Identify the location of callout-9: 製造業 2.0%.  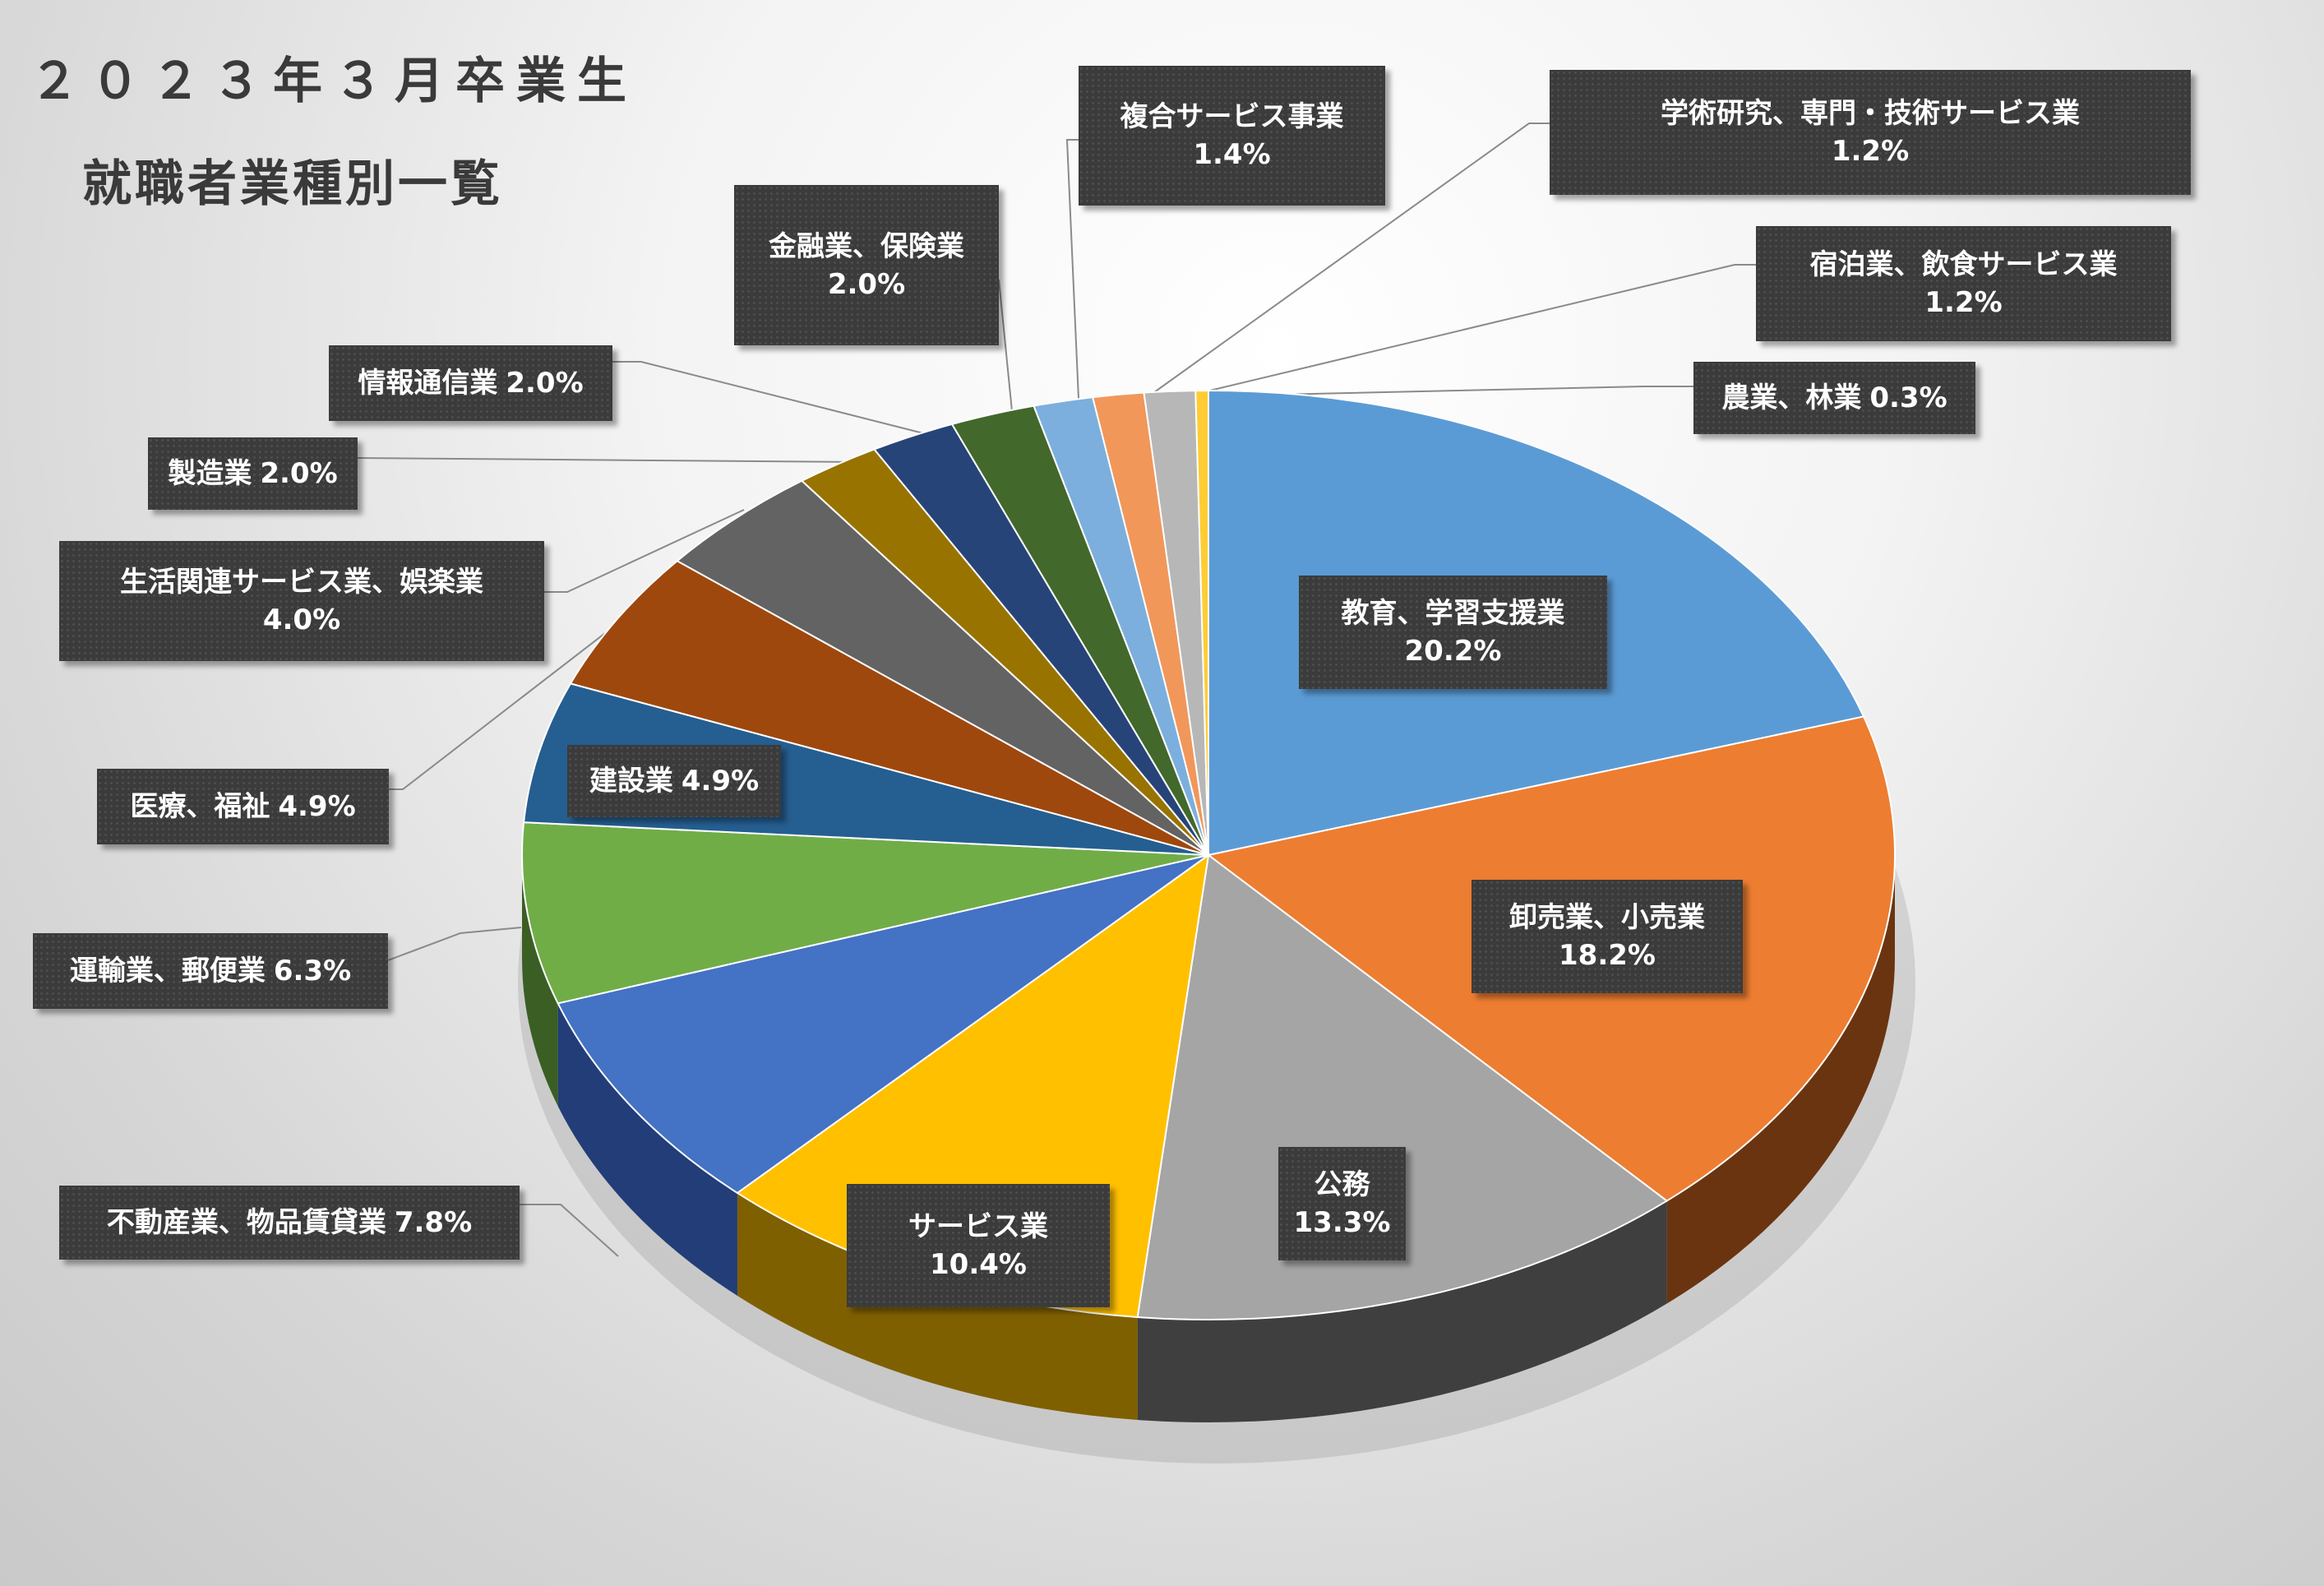
(253, 473).